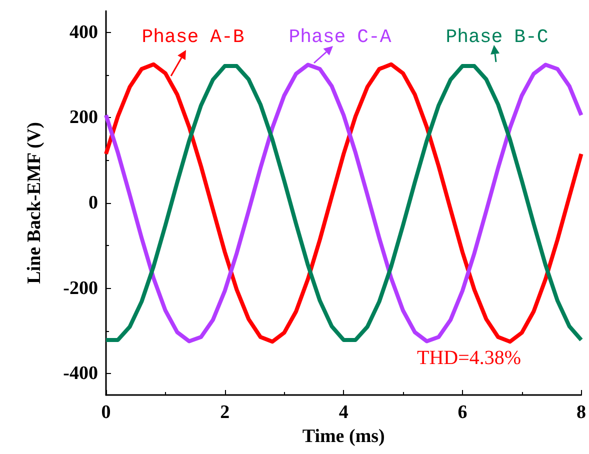 This screenshot has height=454, width=589. I want to click on y-tick-label: 400, so click(84, 32).